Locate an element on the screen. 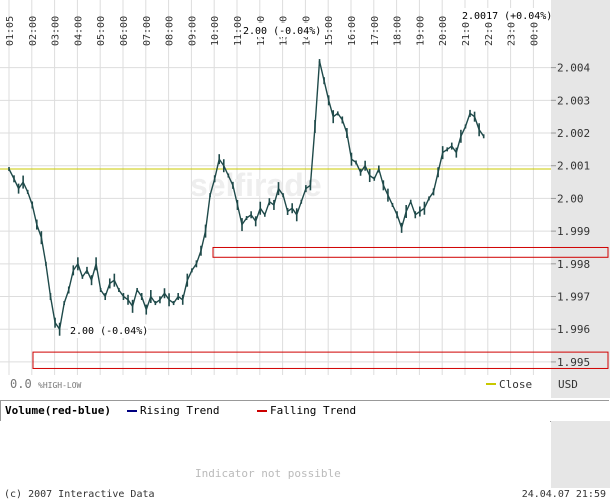 The image size is (610, 503). x-tick-label: 02:00 is located at coordinates (33, 31).